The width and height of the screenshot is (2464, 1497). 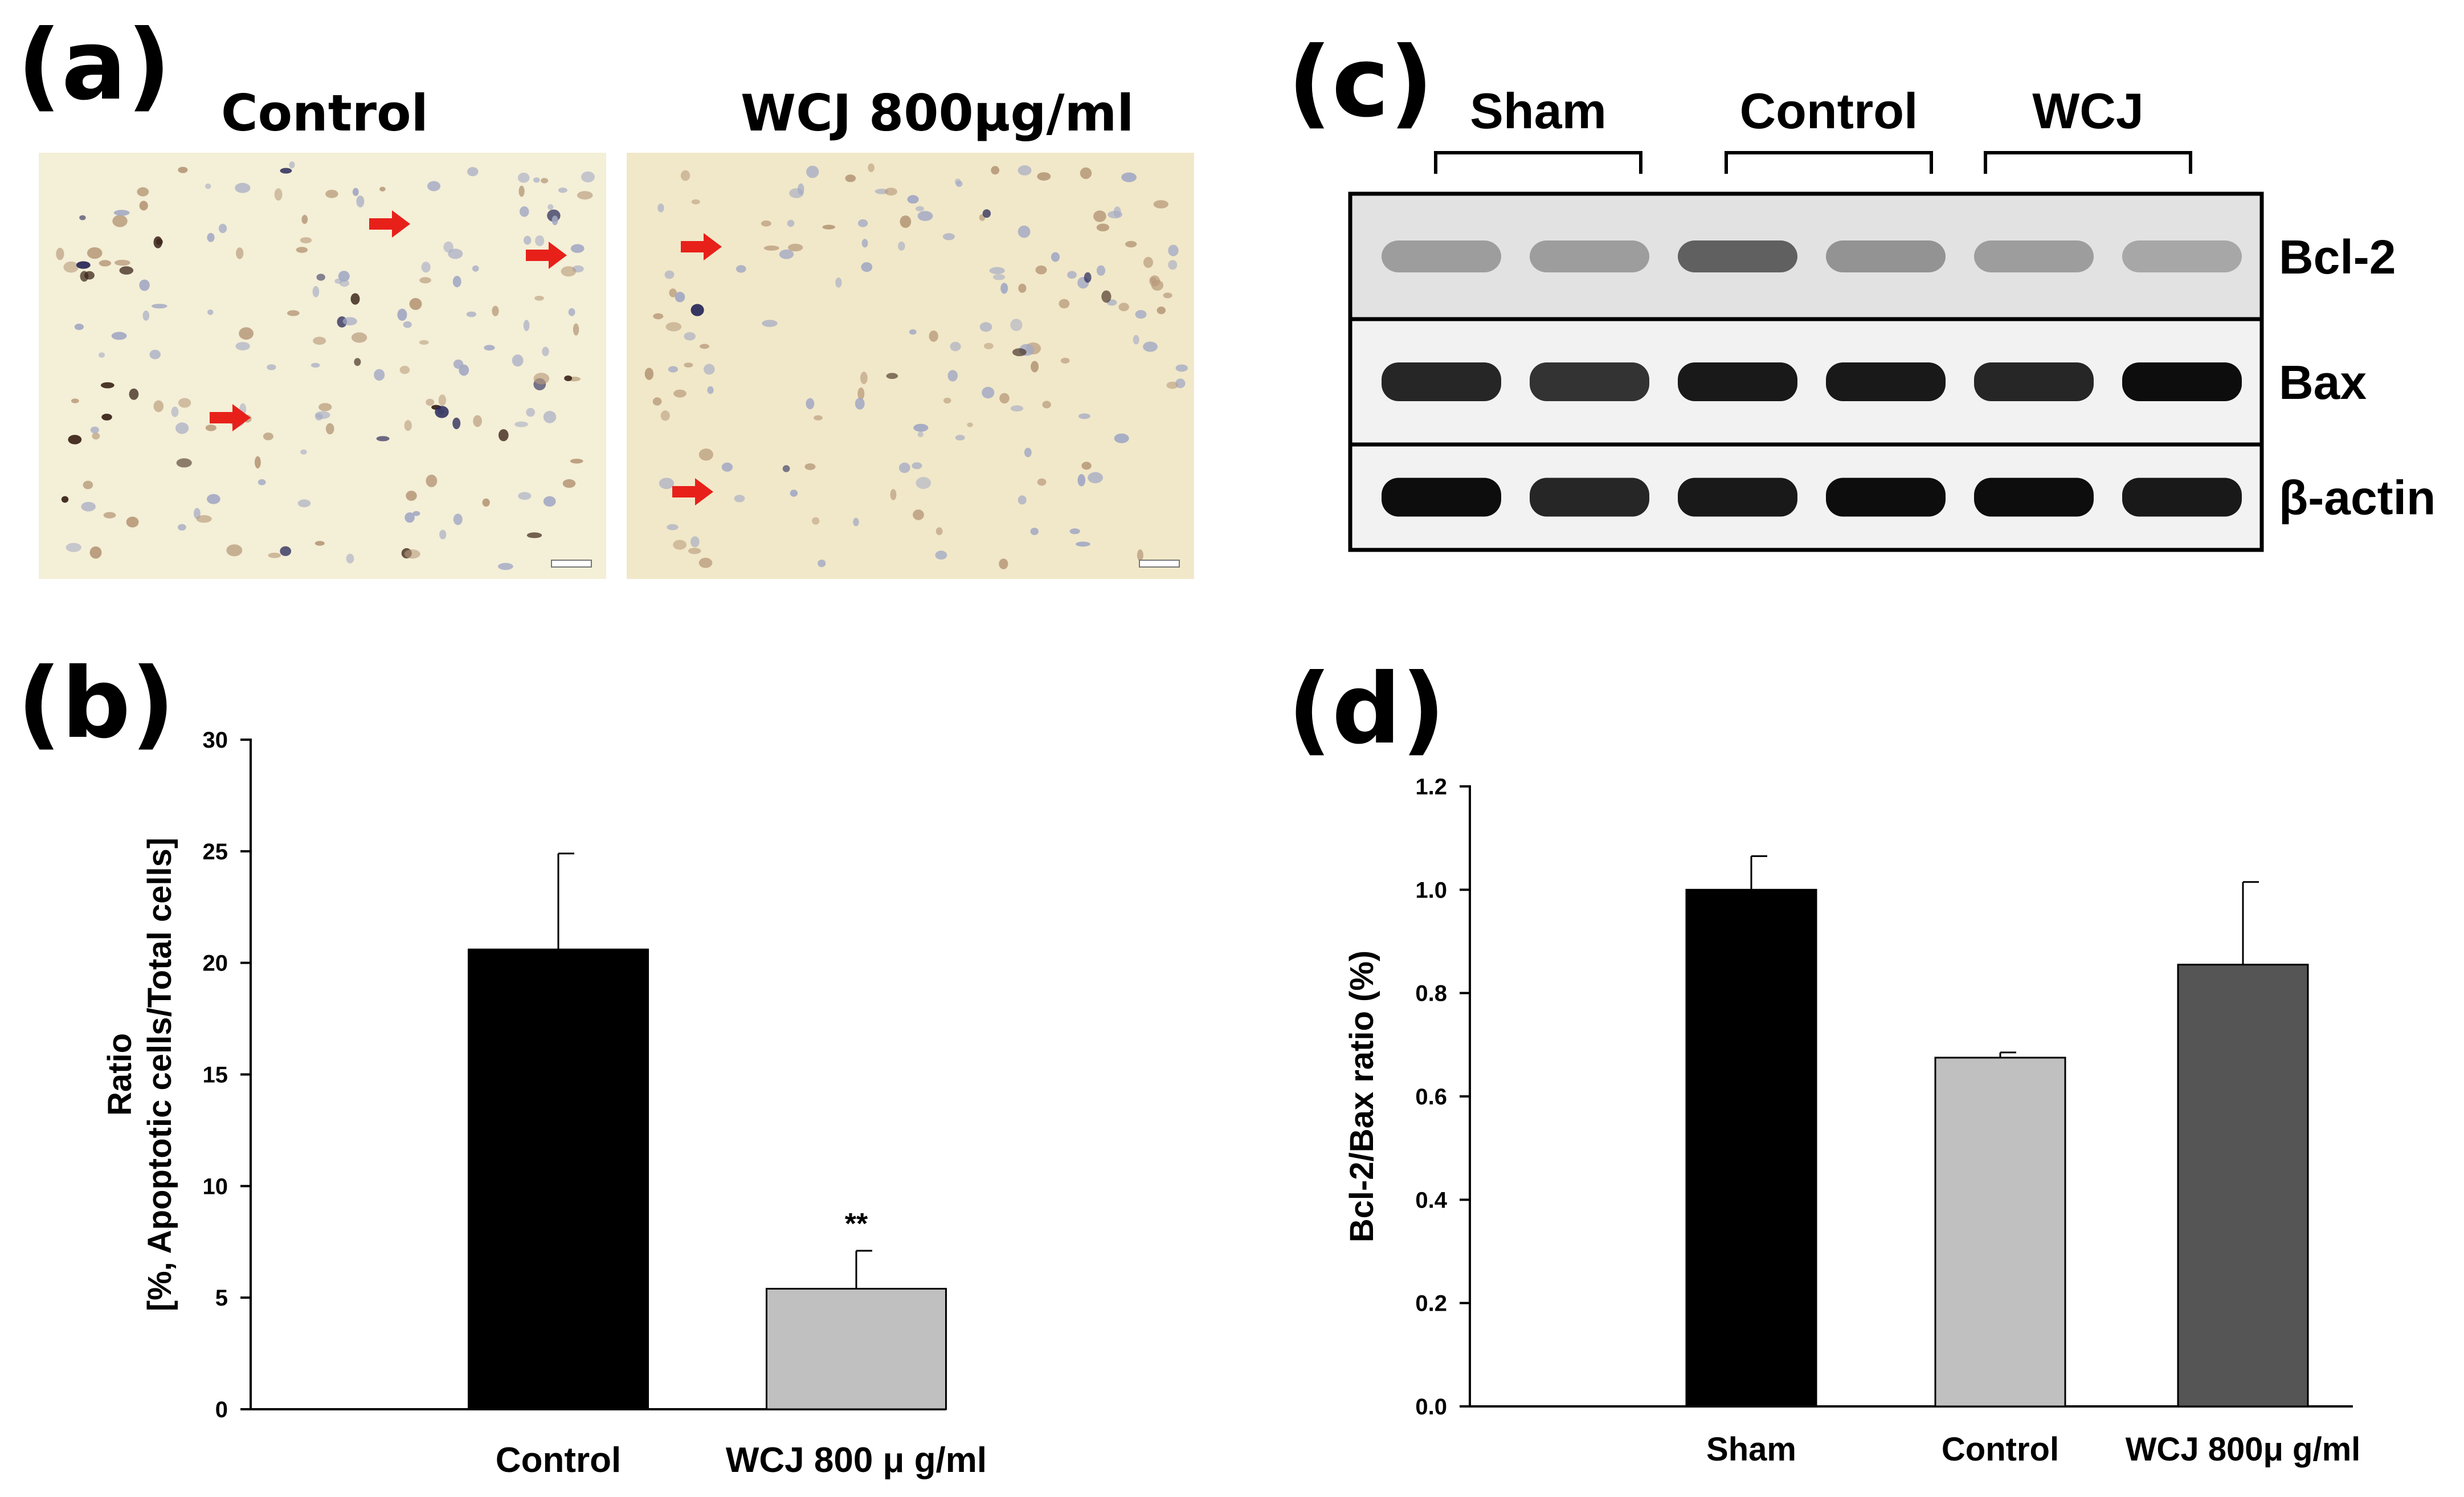 I want to click on group-bracket, so click(x=1538, y=162).